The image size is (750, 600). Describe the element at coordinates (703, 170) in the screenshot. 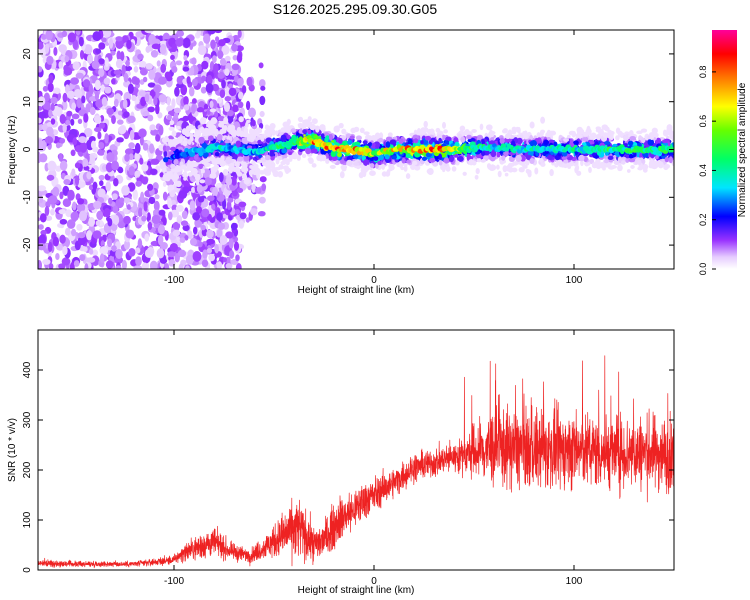

I see `colorbar-tick-label: 0.4` at that location.